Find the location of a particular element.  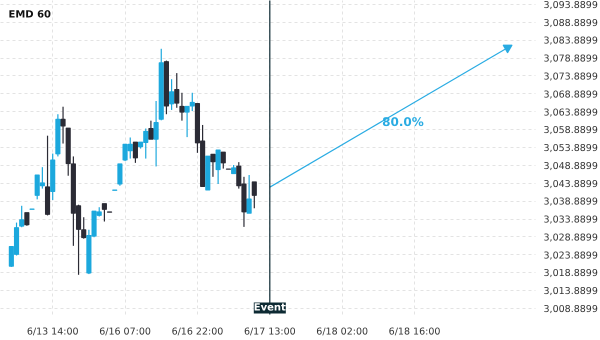

y-tick-label: 3,043.8899 is located at coordinates (571, 184).